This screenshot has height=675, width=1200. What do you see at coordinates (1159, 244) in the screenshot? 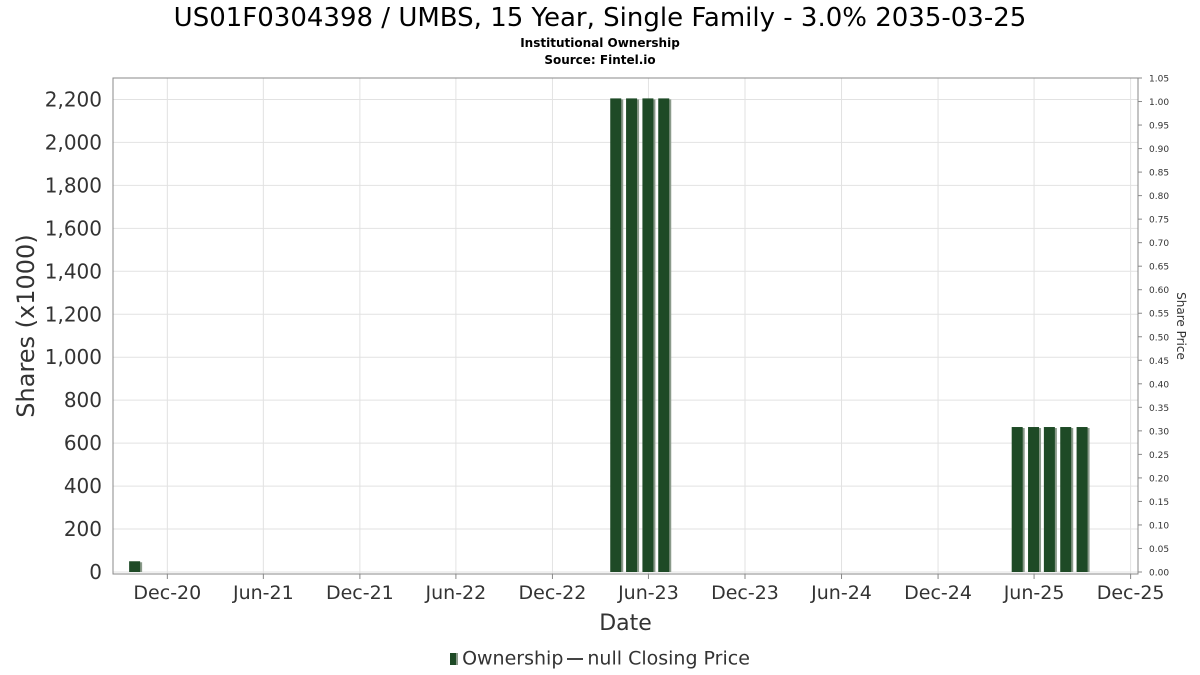
I see `y2-tick-label: 0.70` at bounding box center [1159, 244].